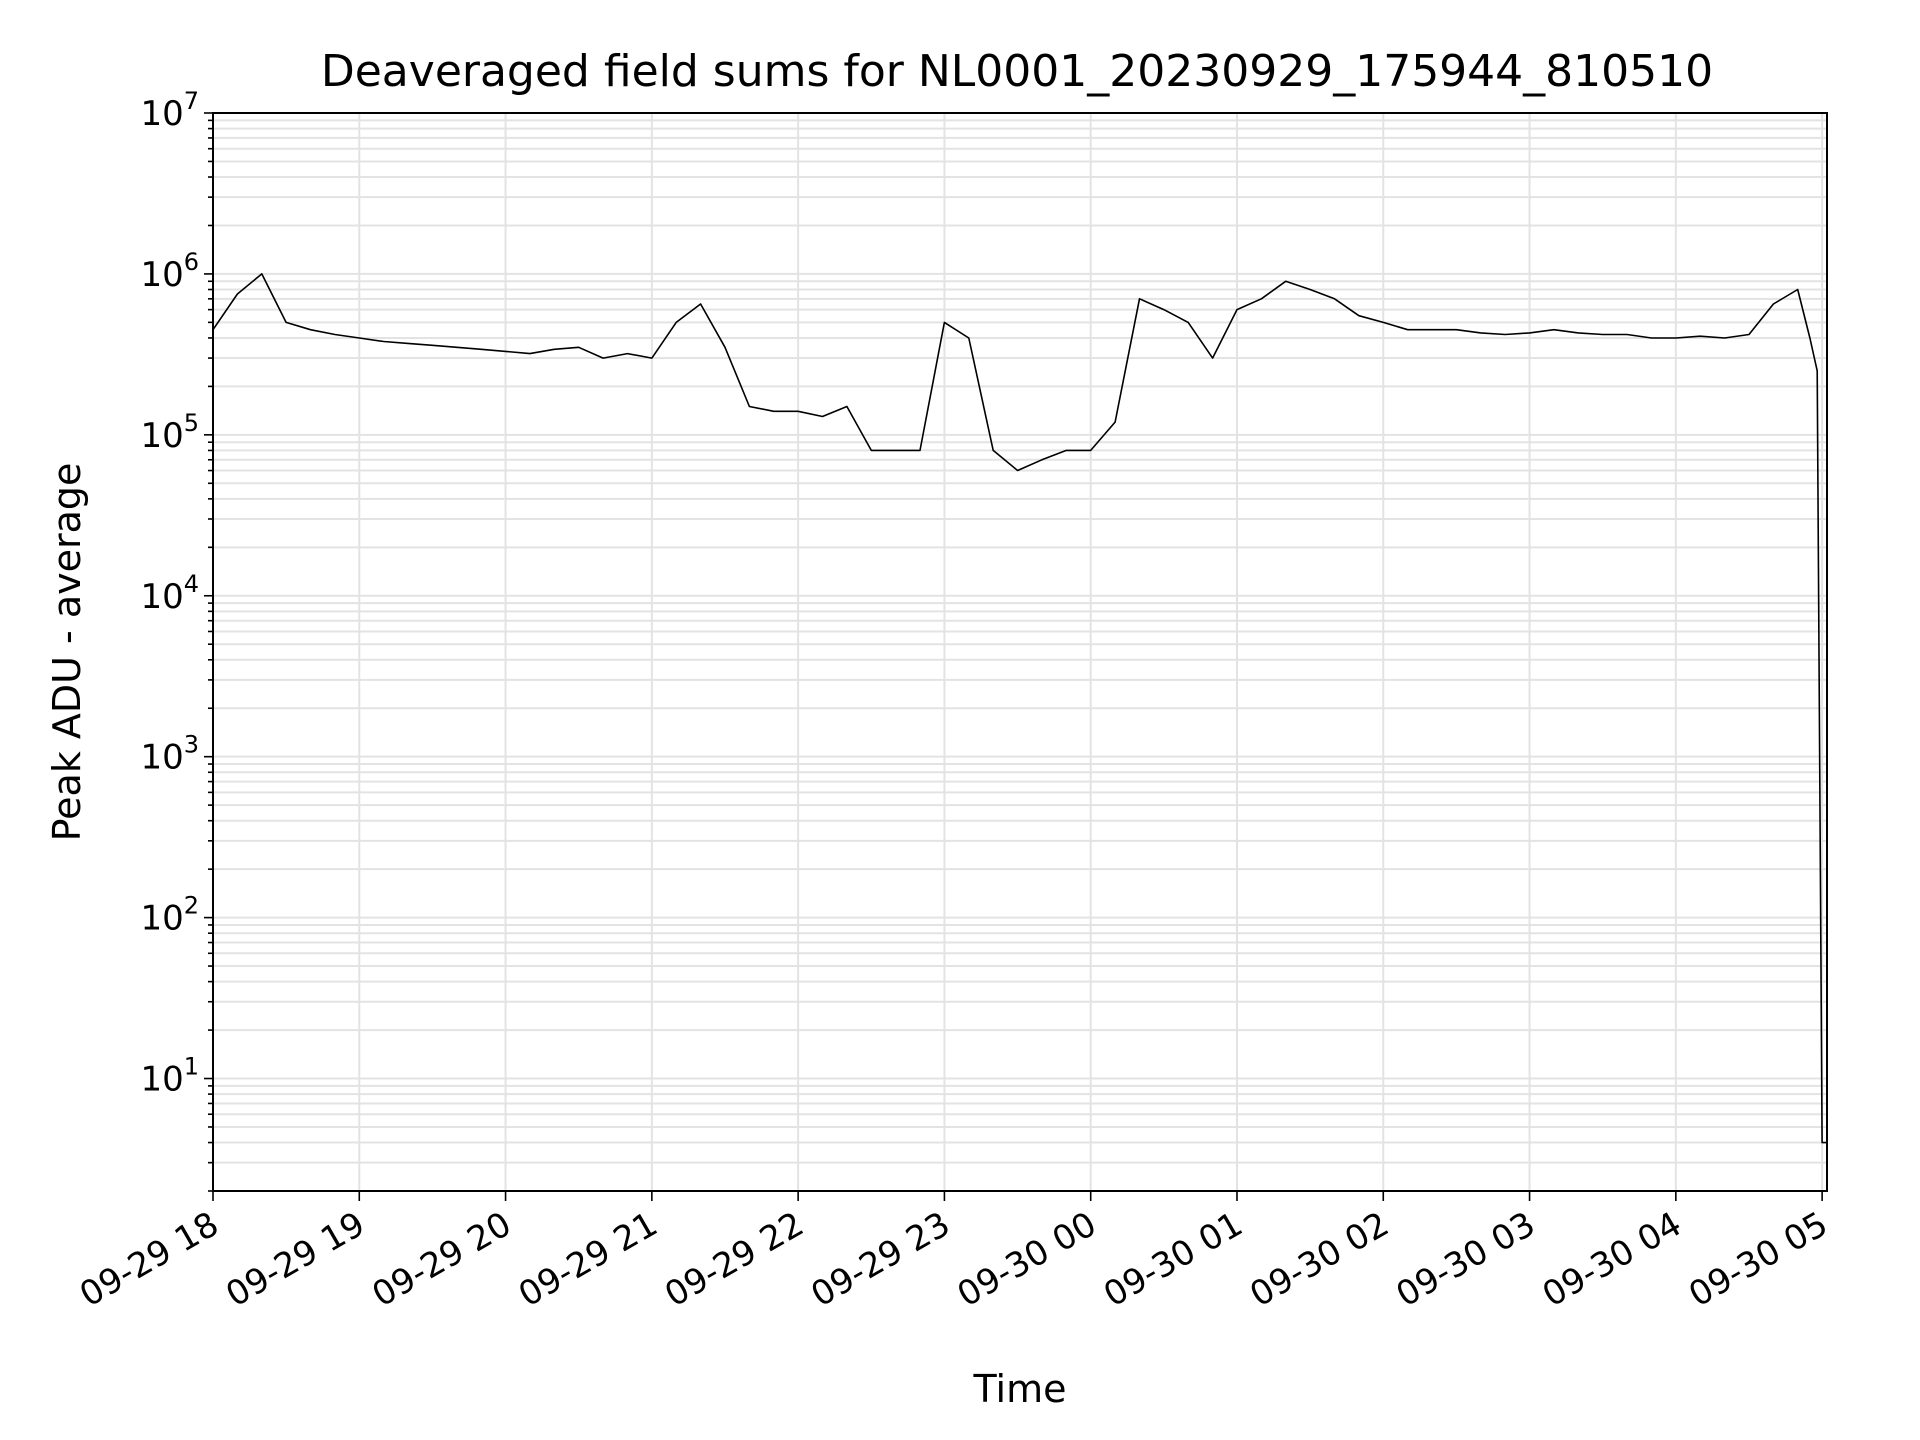 This screenshot has width=1920, height=1440. Describe the element at coordinates (1020, 1389) in the screenshot. I see `x-axis-label: Time` at that location.